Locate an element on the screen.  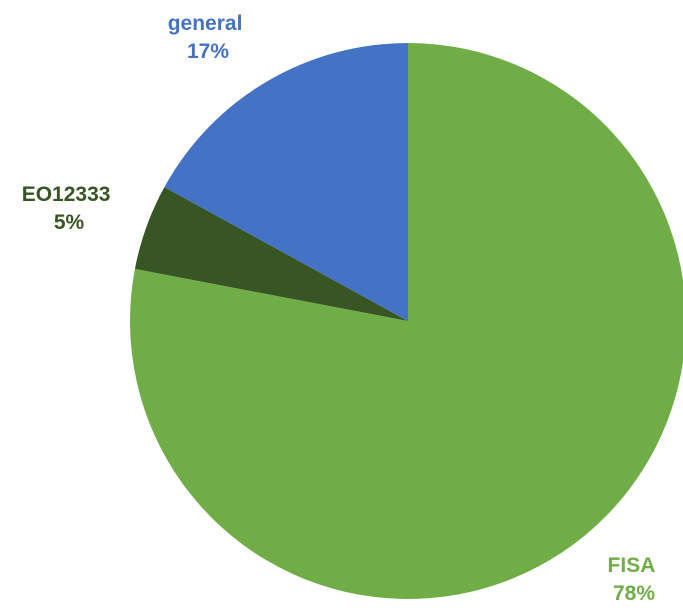
slice-label-fisa: FISA 78% is located at coordinates (634, 579).